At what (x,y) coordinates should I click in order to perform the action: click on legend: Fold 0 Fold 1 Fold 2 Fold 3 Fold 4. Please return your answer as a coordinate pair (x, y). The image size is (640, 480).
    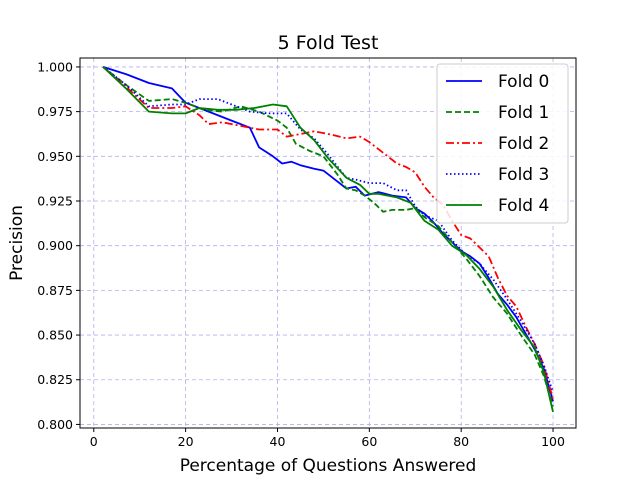
    Looking at the image, I should click on (502, 143).